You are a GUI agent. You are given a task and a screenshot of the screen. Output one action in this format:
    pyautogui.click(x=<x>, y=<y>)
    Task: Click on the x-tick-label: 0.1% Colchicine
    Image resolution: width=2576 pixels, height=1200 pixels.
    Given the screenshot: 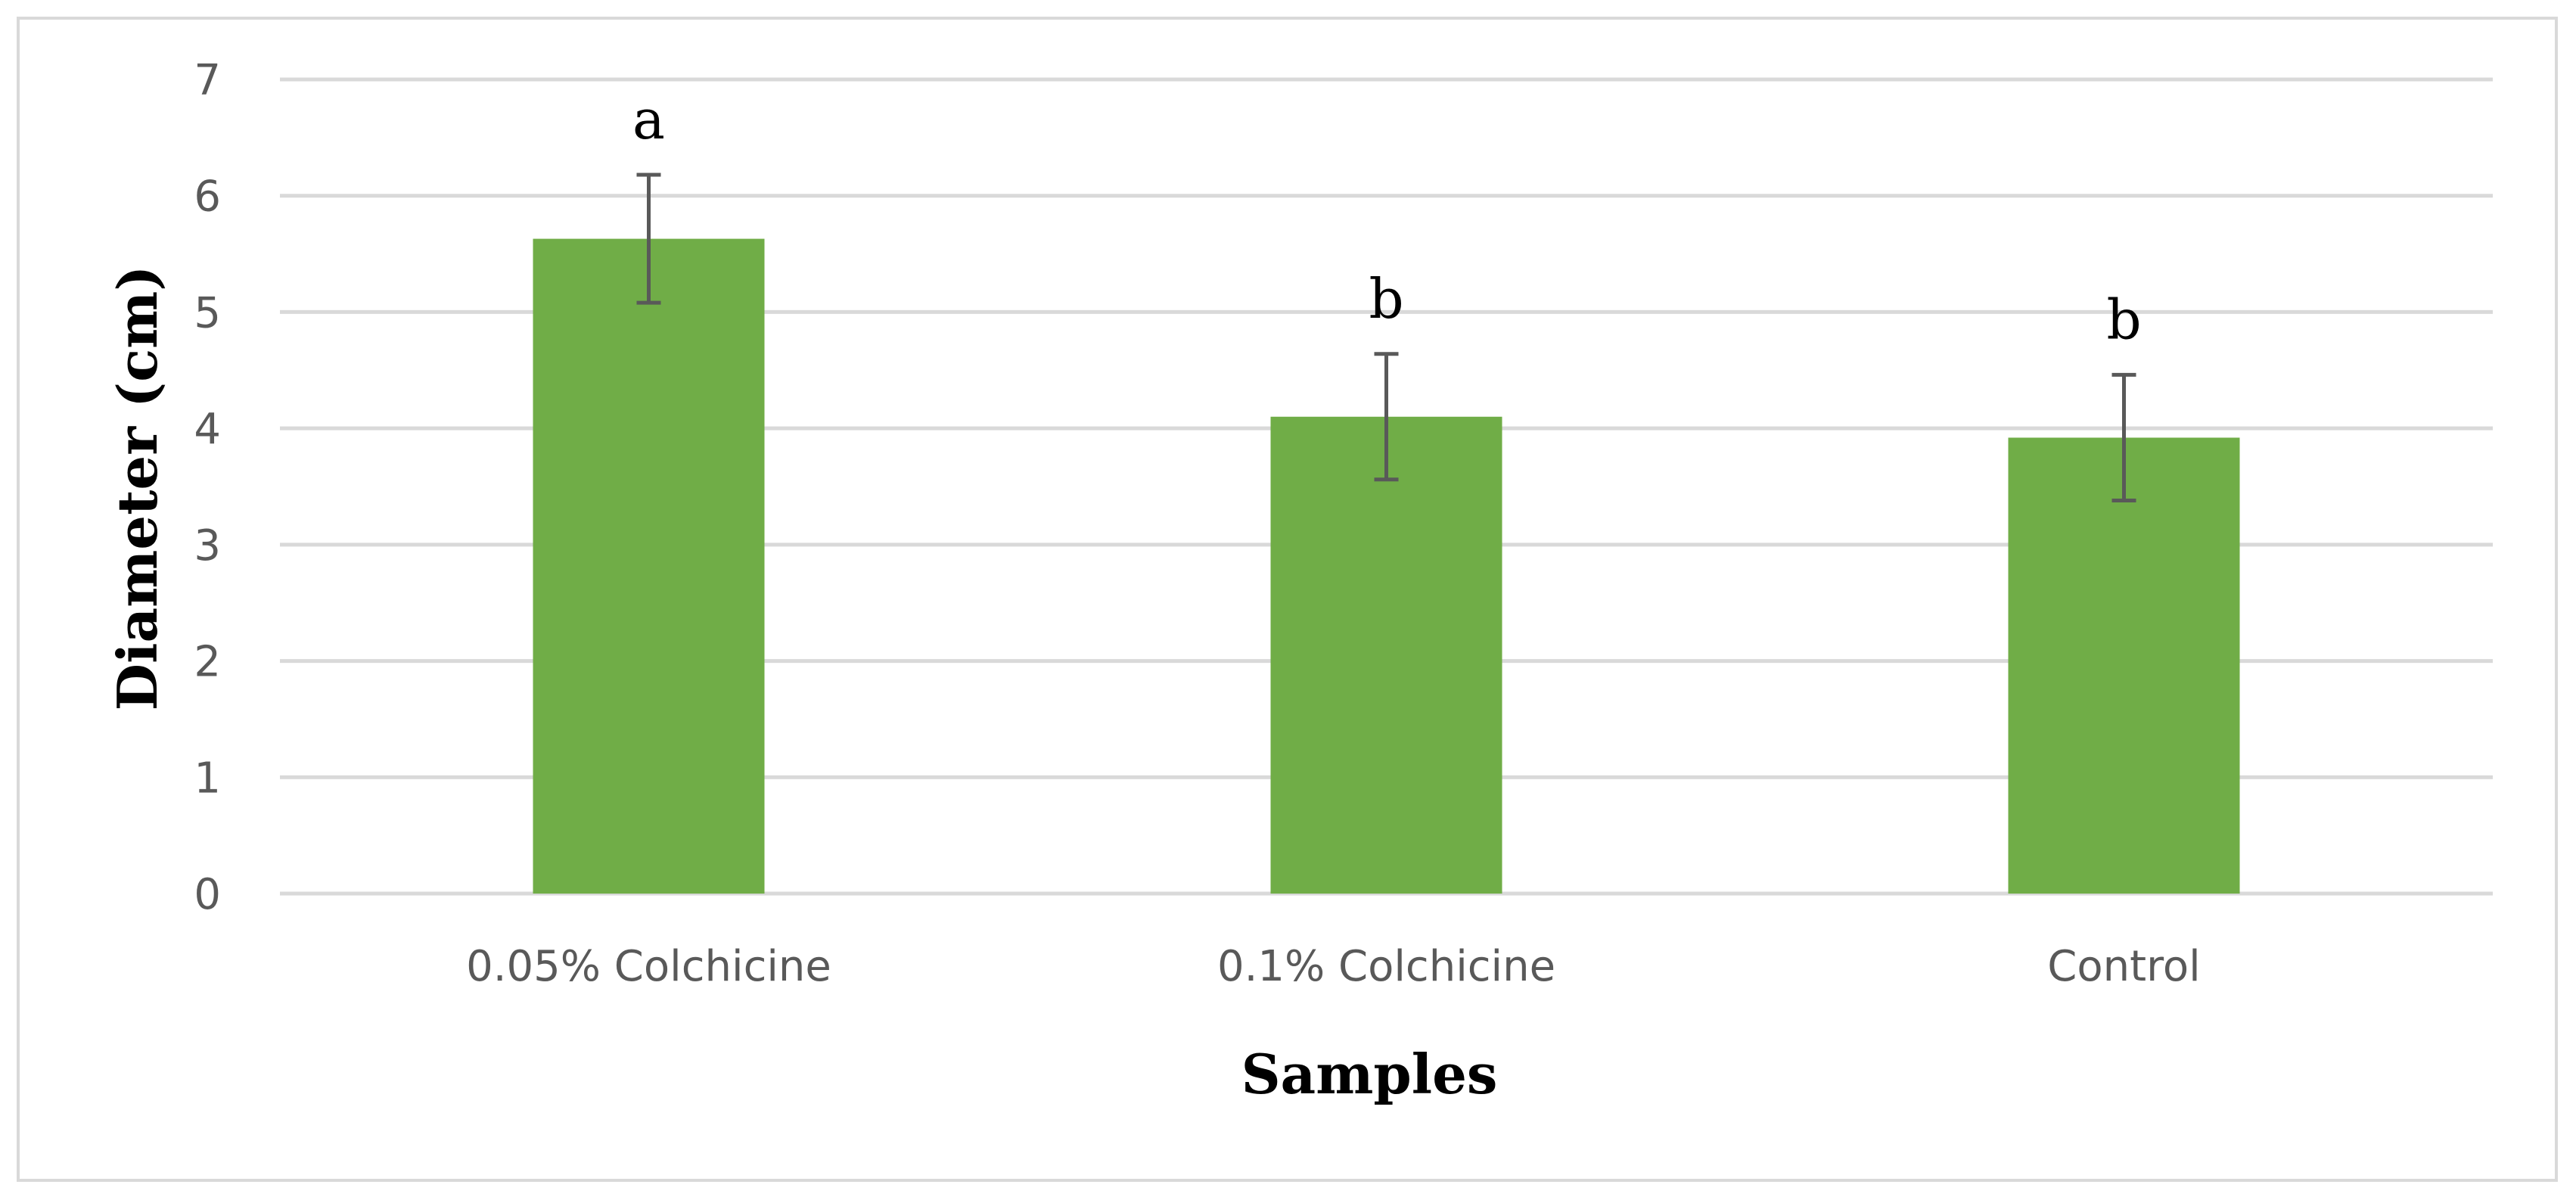 What is the action you would take?
    pyautogui.click(x=1386, y=967)
    